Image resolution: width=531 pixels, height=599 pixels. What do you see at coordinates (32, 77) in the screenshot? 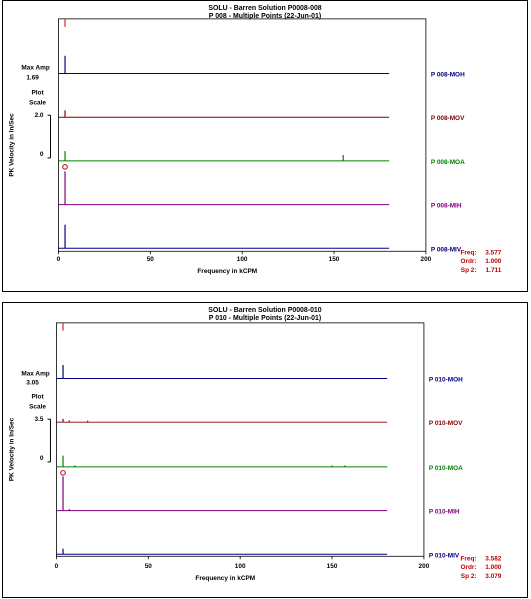
I see `max-amp-value: 1.69` at bounding box center [32, 77].